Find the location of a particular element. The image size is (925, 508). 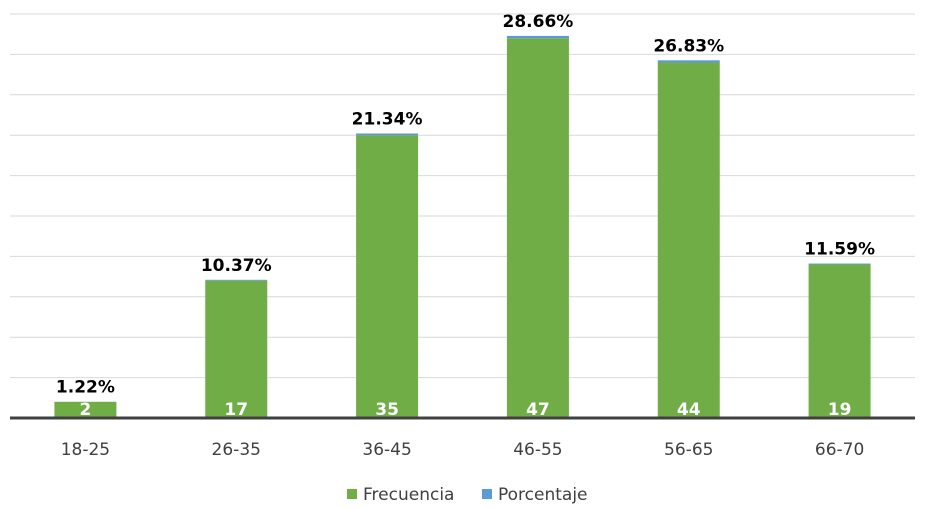

legend-label: Frecuencia is located at coordinates (408, 495).